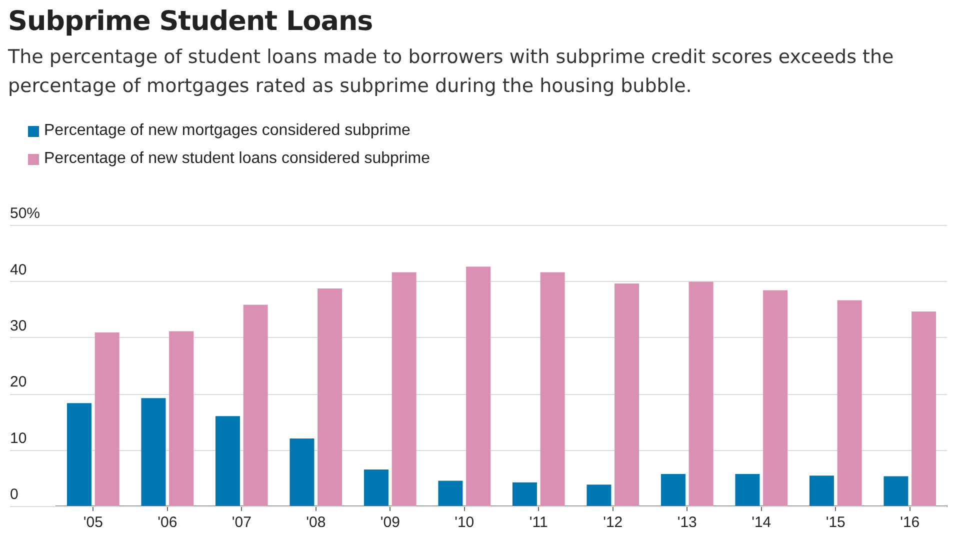 The image size is (963, 560). What do you see at coordinates (538, 523) in the screenshot?
I see `x-tick-label: '11` at bounding box center [538, 523].